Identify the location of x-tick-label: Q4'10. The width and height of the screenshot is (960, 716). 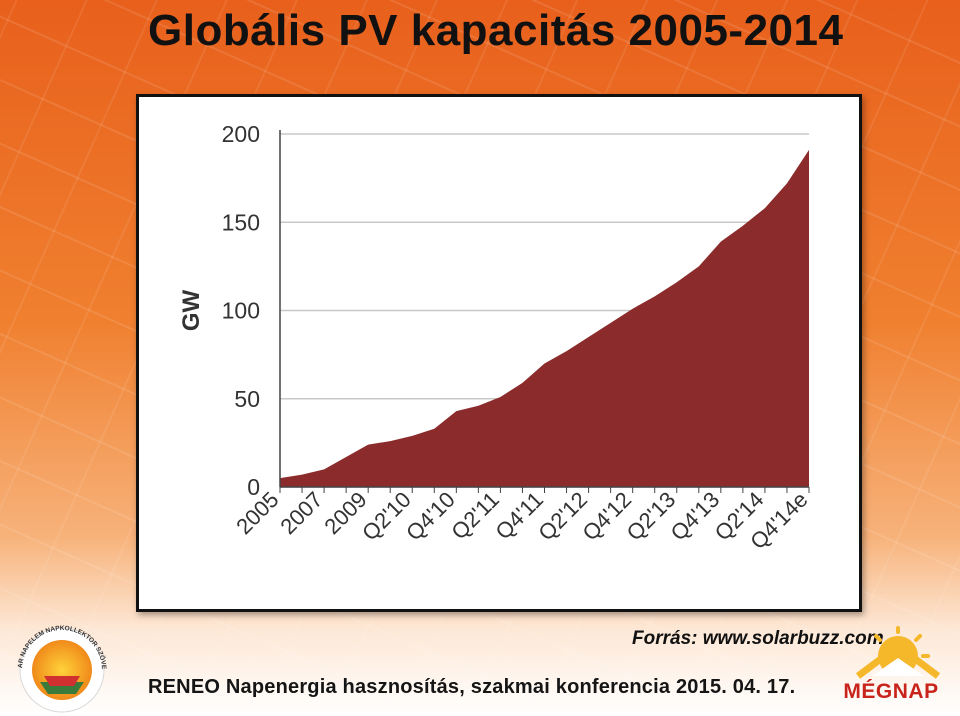
(430, 516).